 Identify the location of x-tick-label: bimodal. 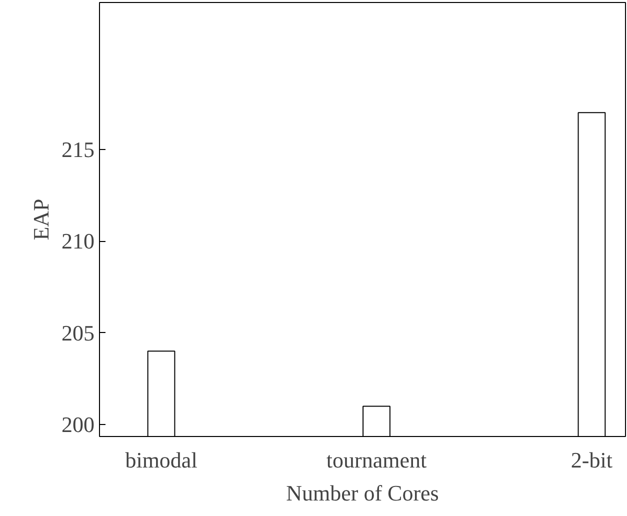
(161, 460).